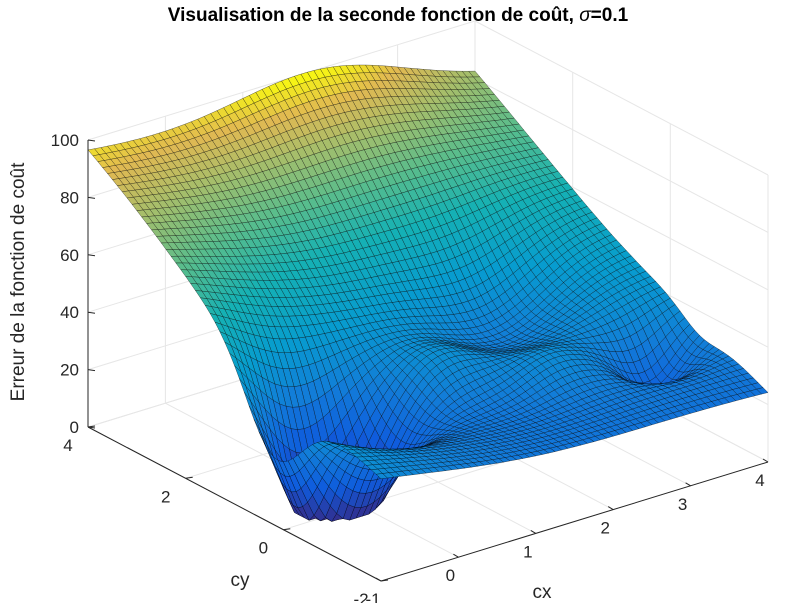 The width and height of the screenshot is (796, 603). Describe the element at coordinates (574, 521) in the screenshot. I see `x-axis-line` at that location.